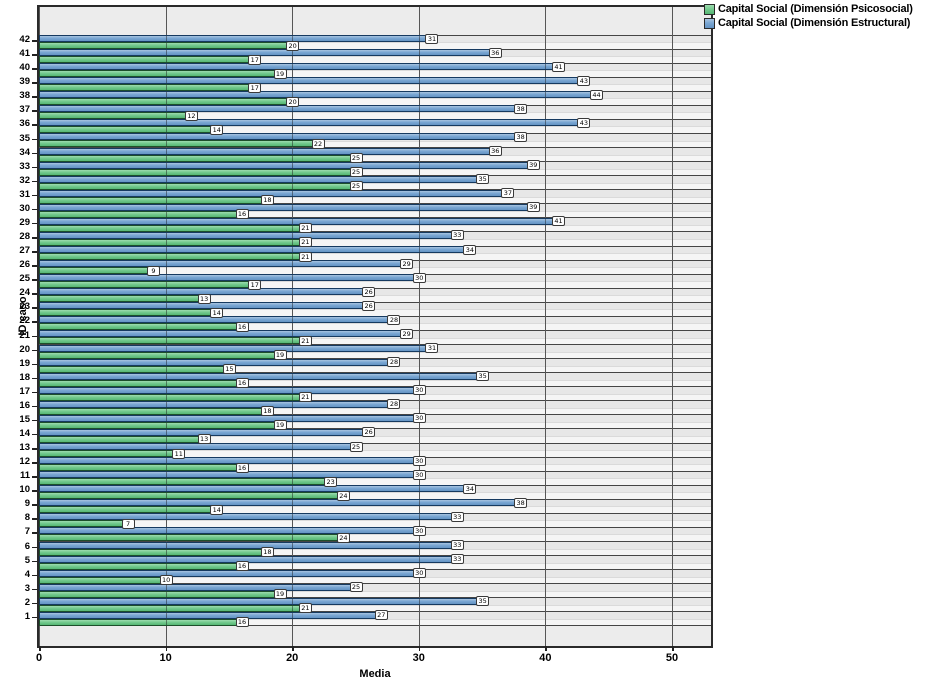 This screenshot has width=933, height=685. Describe the element at coordinates (673, 648) in the screenshot. I see `x-tick-mark` at that location.